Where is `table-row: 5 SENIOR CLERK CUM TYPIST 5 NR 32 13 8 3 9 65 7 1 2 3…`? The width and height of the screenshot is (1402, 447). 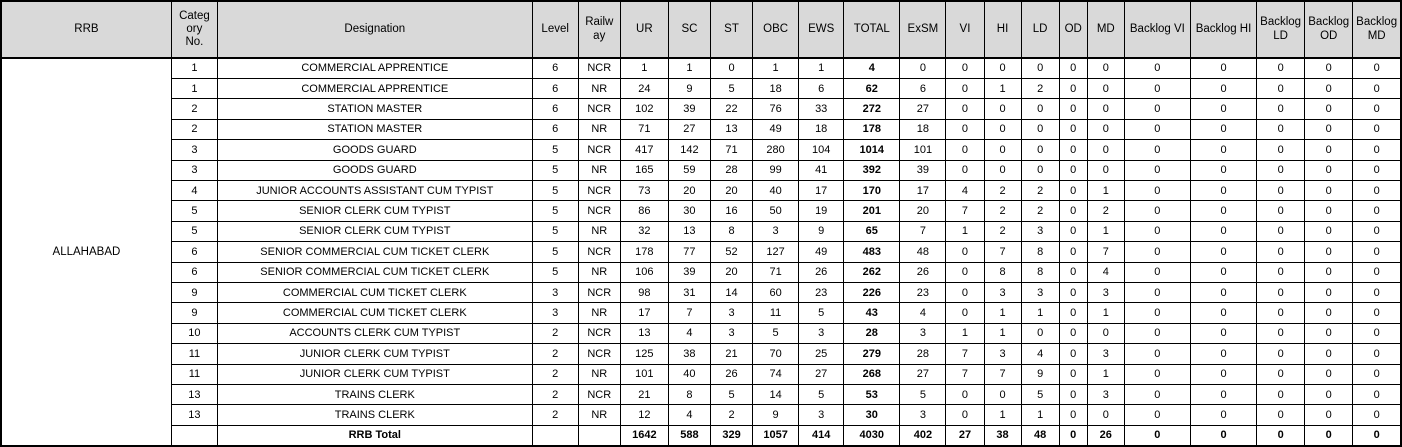 table-row: 5 SENIOR CLERK CUM TYPIST 5 NR 32 13 8 3 9 65 7 1 2 3… is located at coordinates (701, 231).